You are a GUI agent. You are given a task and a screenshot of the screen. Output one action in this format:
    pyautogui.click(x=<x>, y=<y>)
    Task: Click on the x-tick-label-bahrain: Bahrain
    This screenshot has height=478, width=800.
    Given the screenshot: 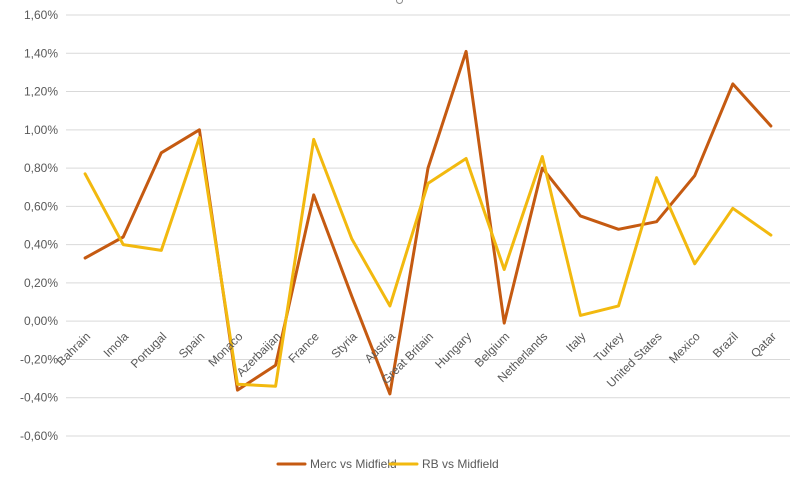 What is the action you would take?
    pyautogui.click(x=73, y=348)
    